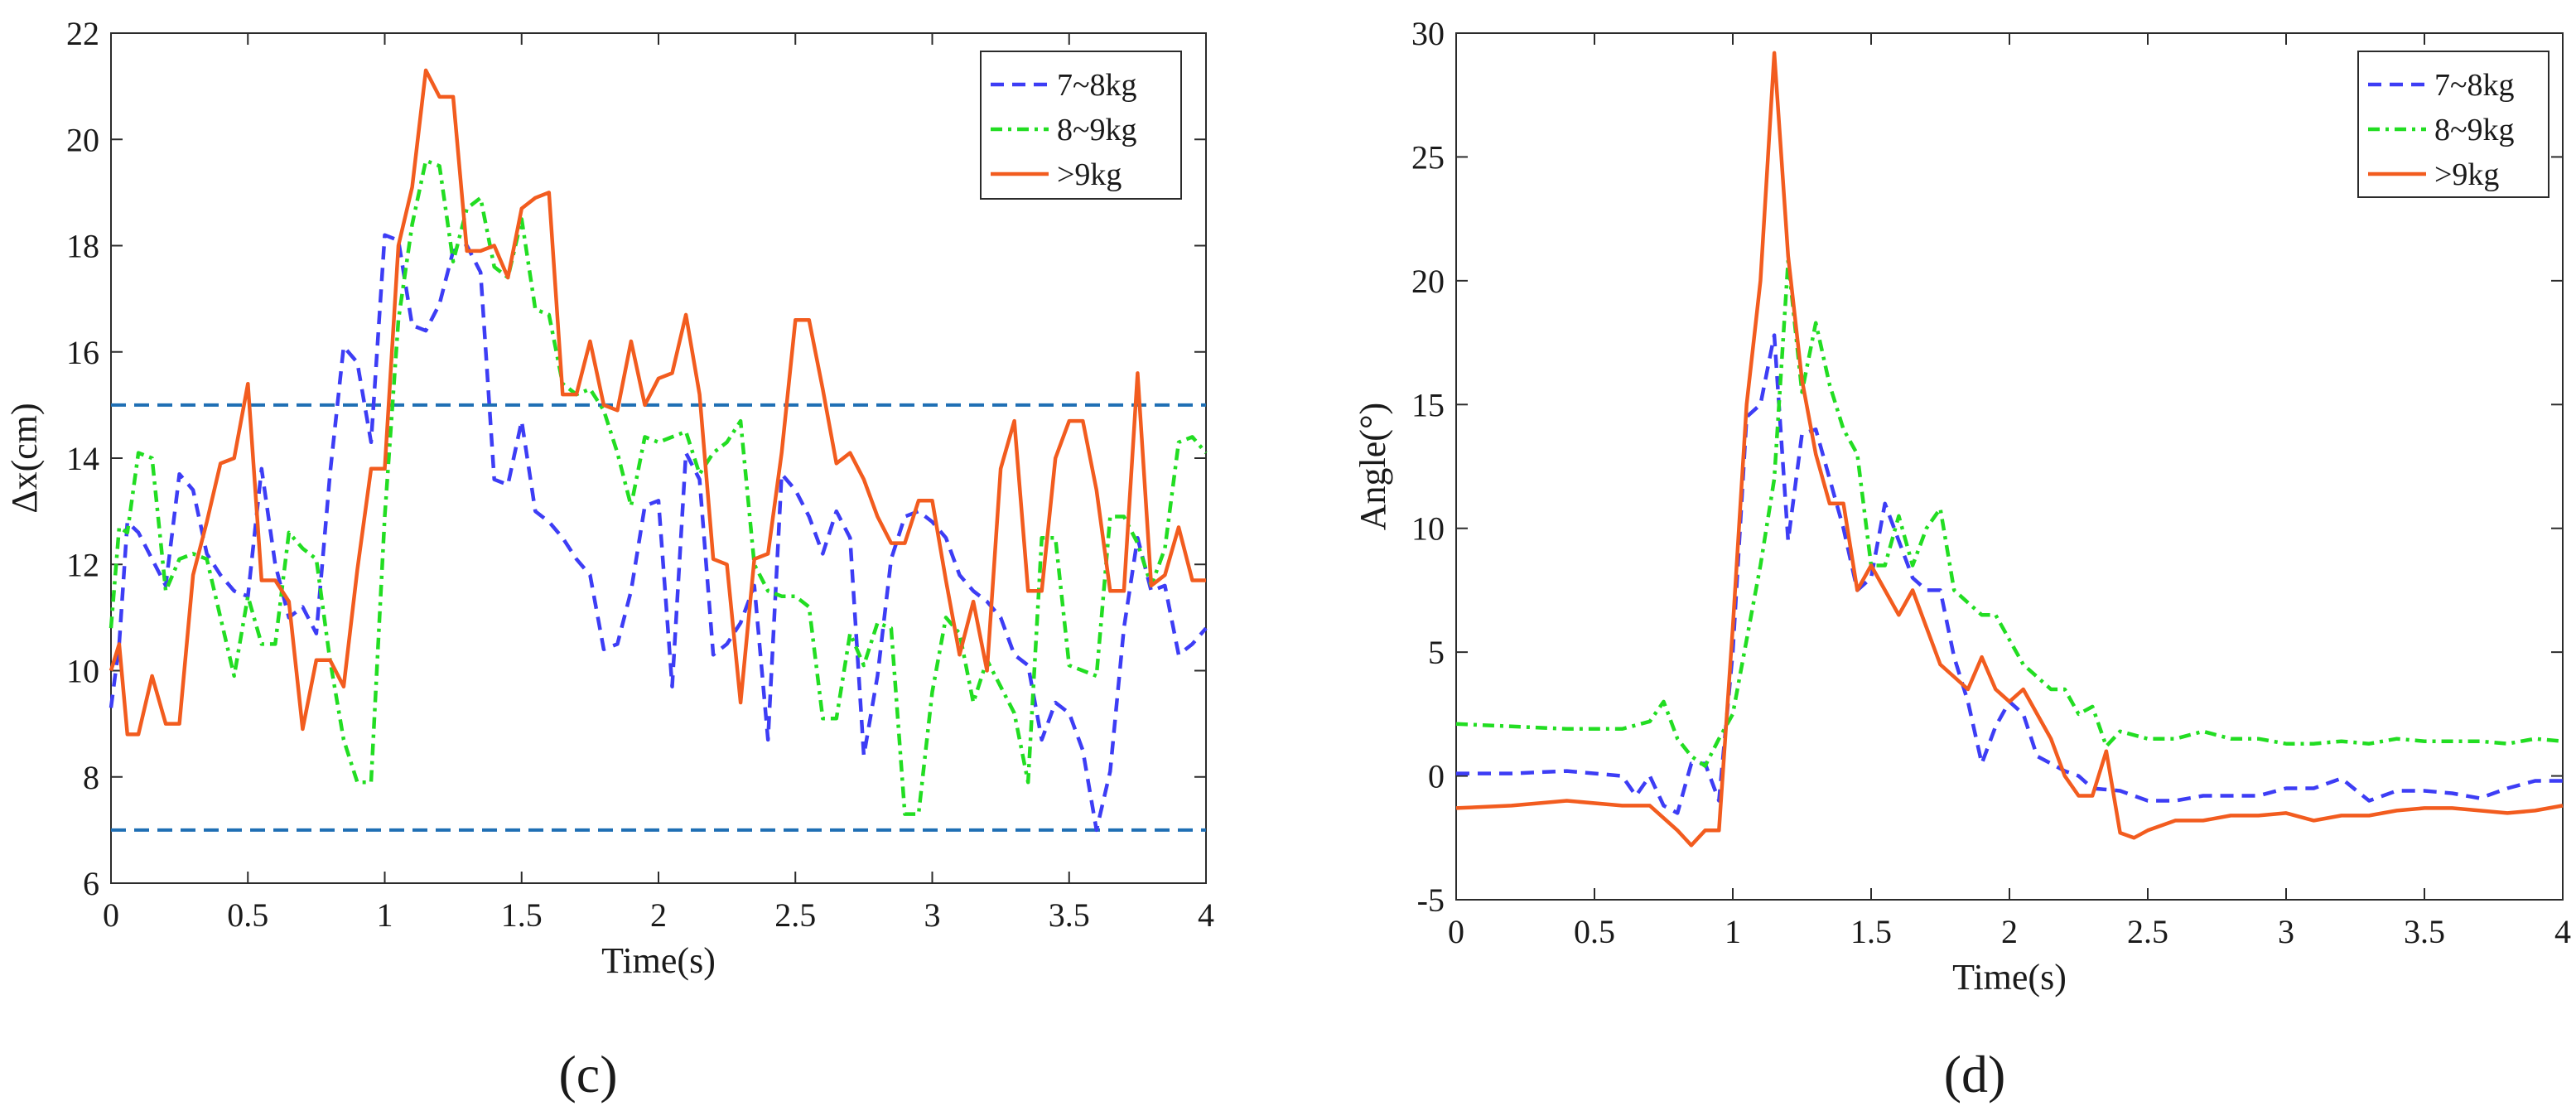  What do you see at coordinates (82, 458) in the screenshot?
I see `y-tick-label: 14` at bounding box center [82, 458].